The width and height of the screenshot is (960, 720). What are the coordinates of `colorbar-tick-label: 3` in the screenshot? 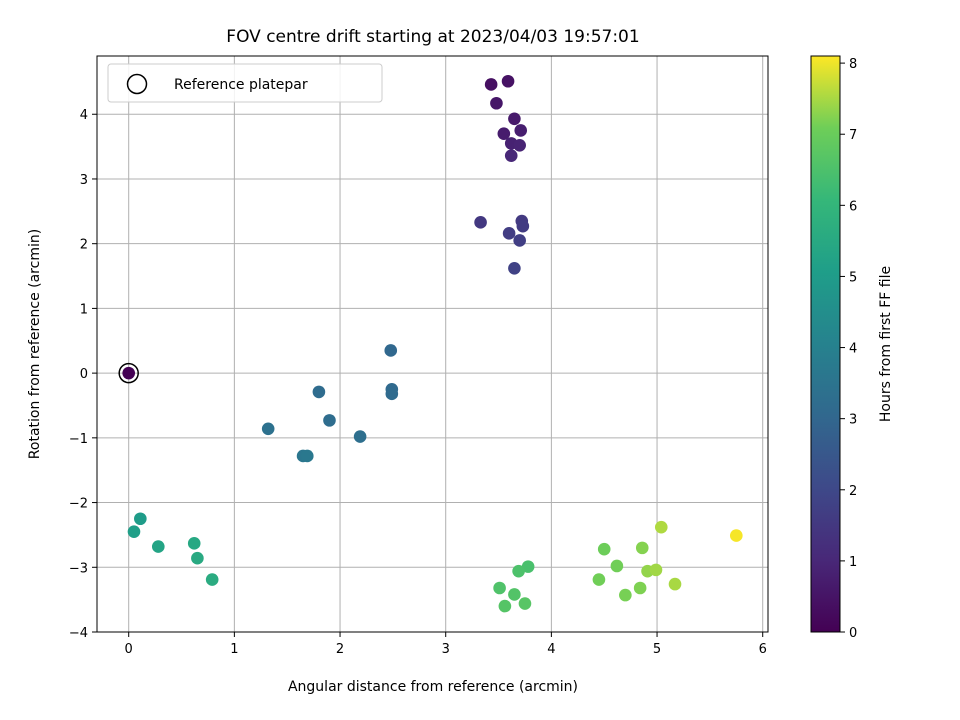 It's located at (853, 420).